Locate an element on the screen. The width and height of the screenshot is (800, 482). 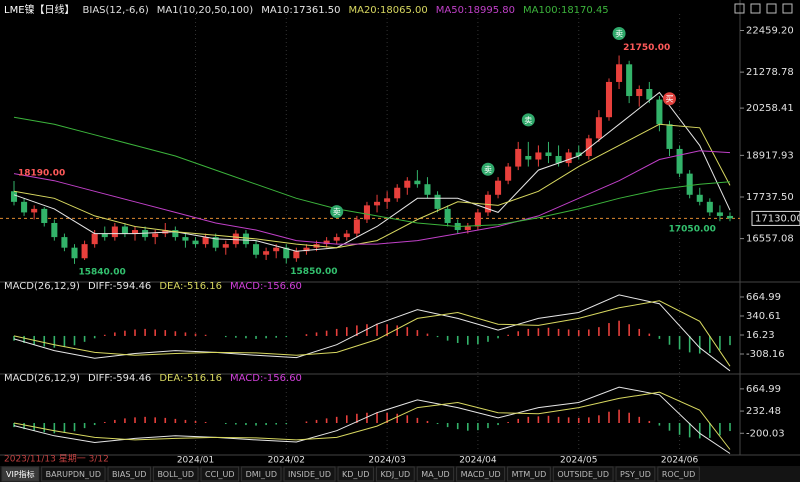
tab: MACD_UD is located at coordinates (481, 474).